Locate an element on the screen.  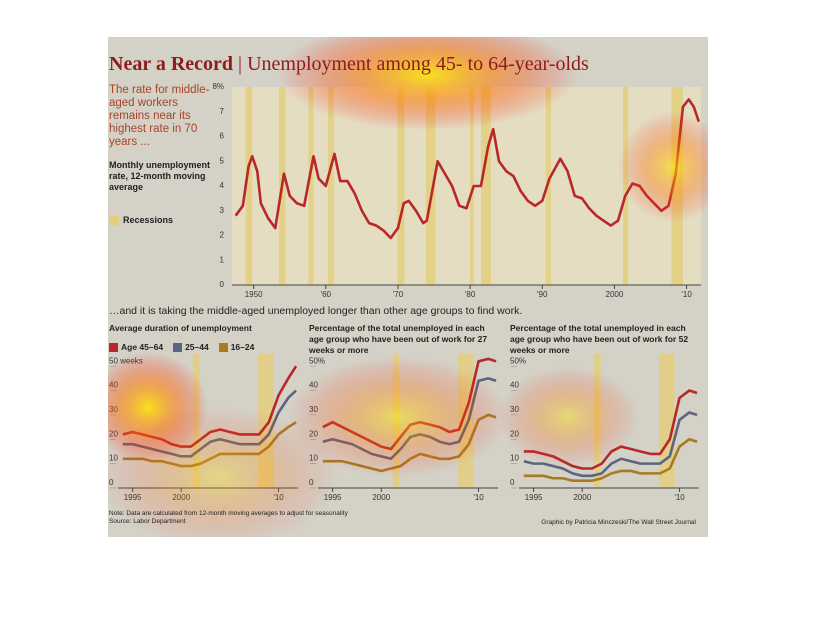
legend-item: 25–44 is located at coordinates (191, 347).